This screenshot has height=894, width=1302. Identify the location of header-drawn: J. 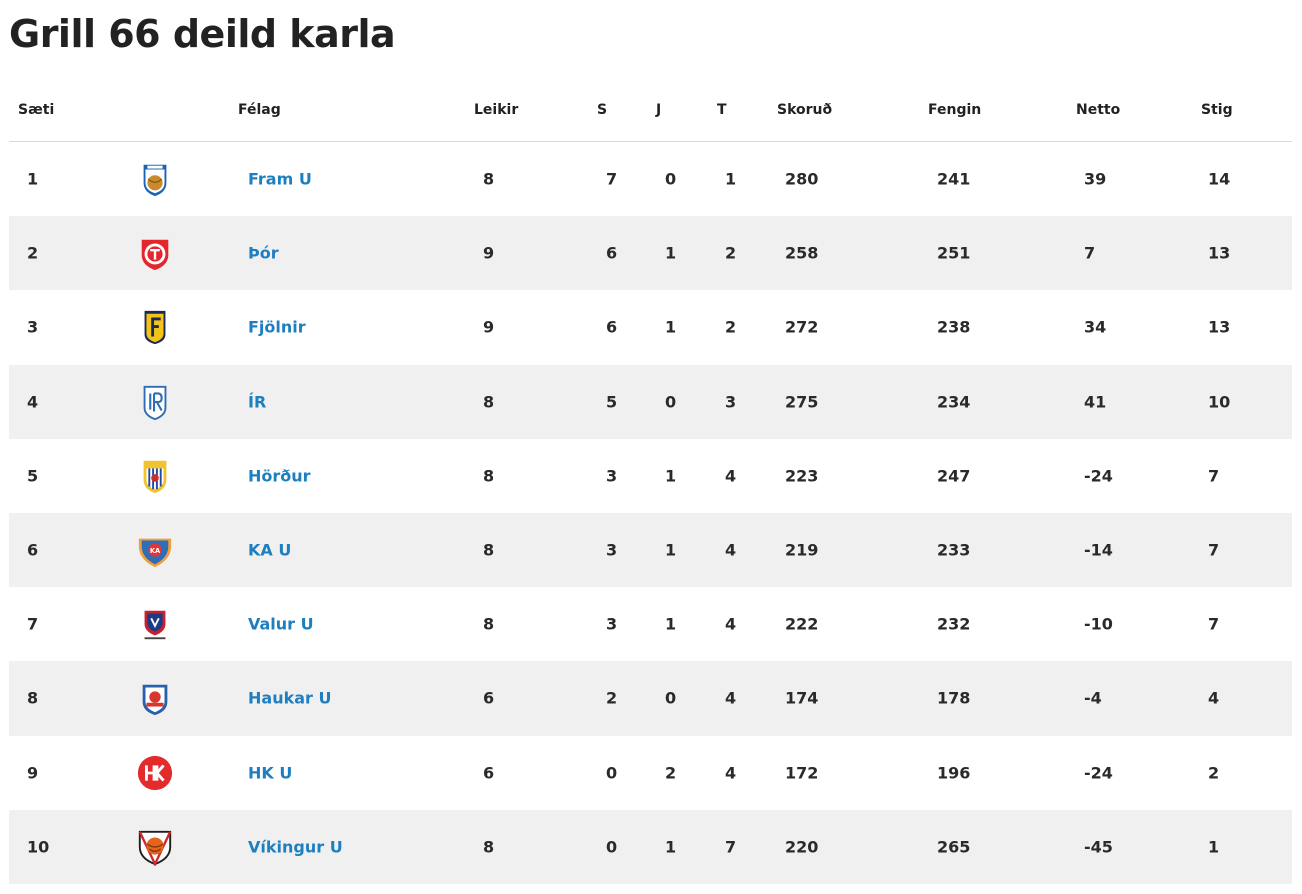
(659, 110).